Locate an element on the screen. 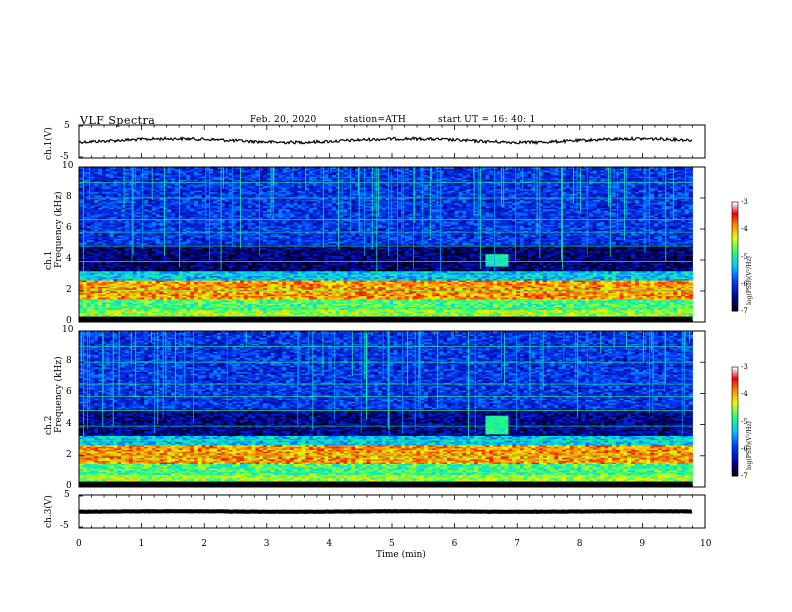 The height and width of the screenshot is (612, 792). waveform-line is located at coordinates (385, 140).